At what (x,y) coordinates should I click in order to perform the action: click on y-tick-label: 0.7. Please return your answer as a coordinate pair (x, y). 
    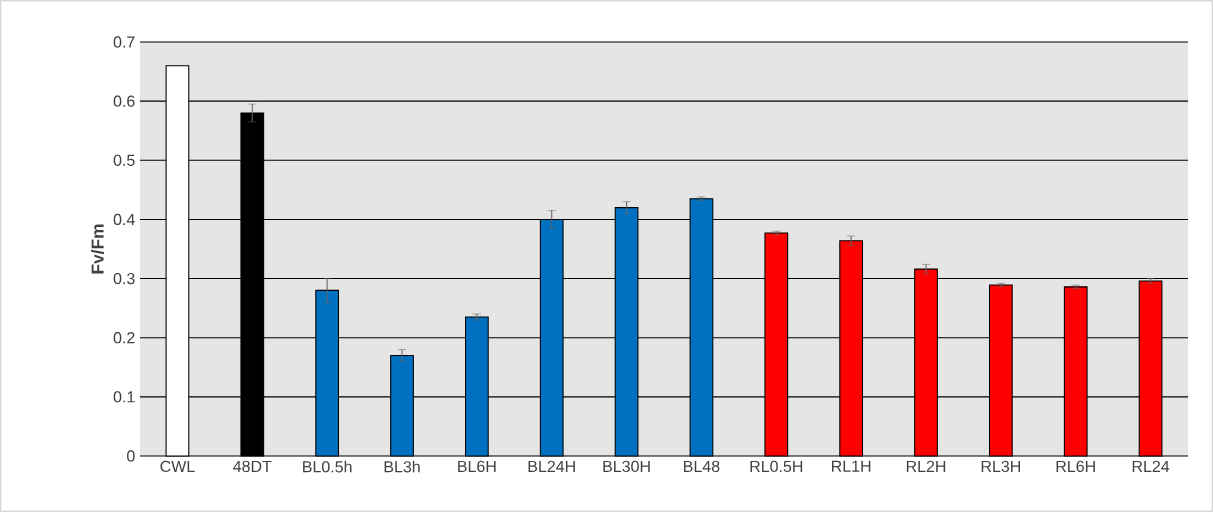
    Looking at the image, I should click on (124, 42).